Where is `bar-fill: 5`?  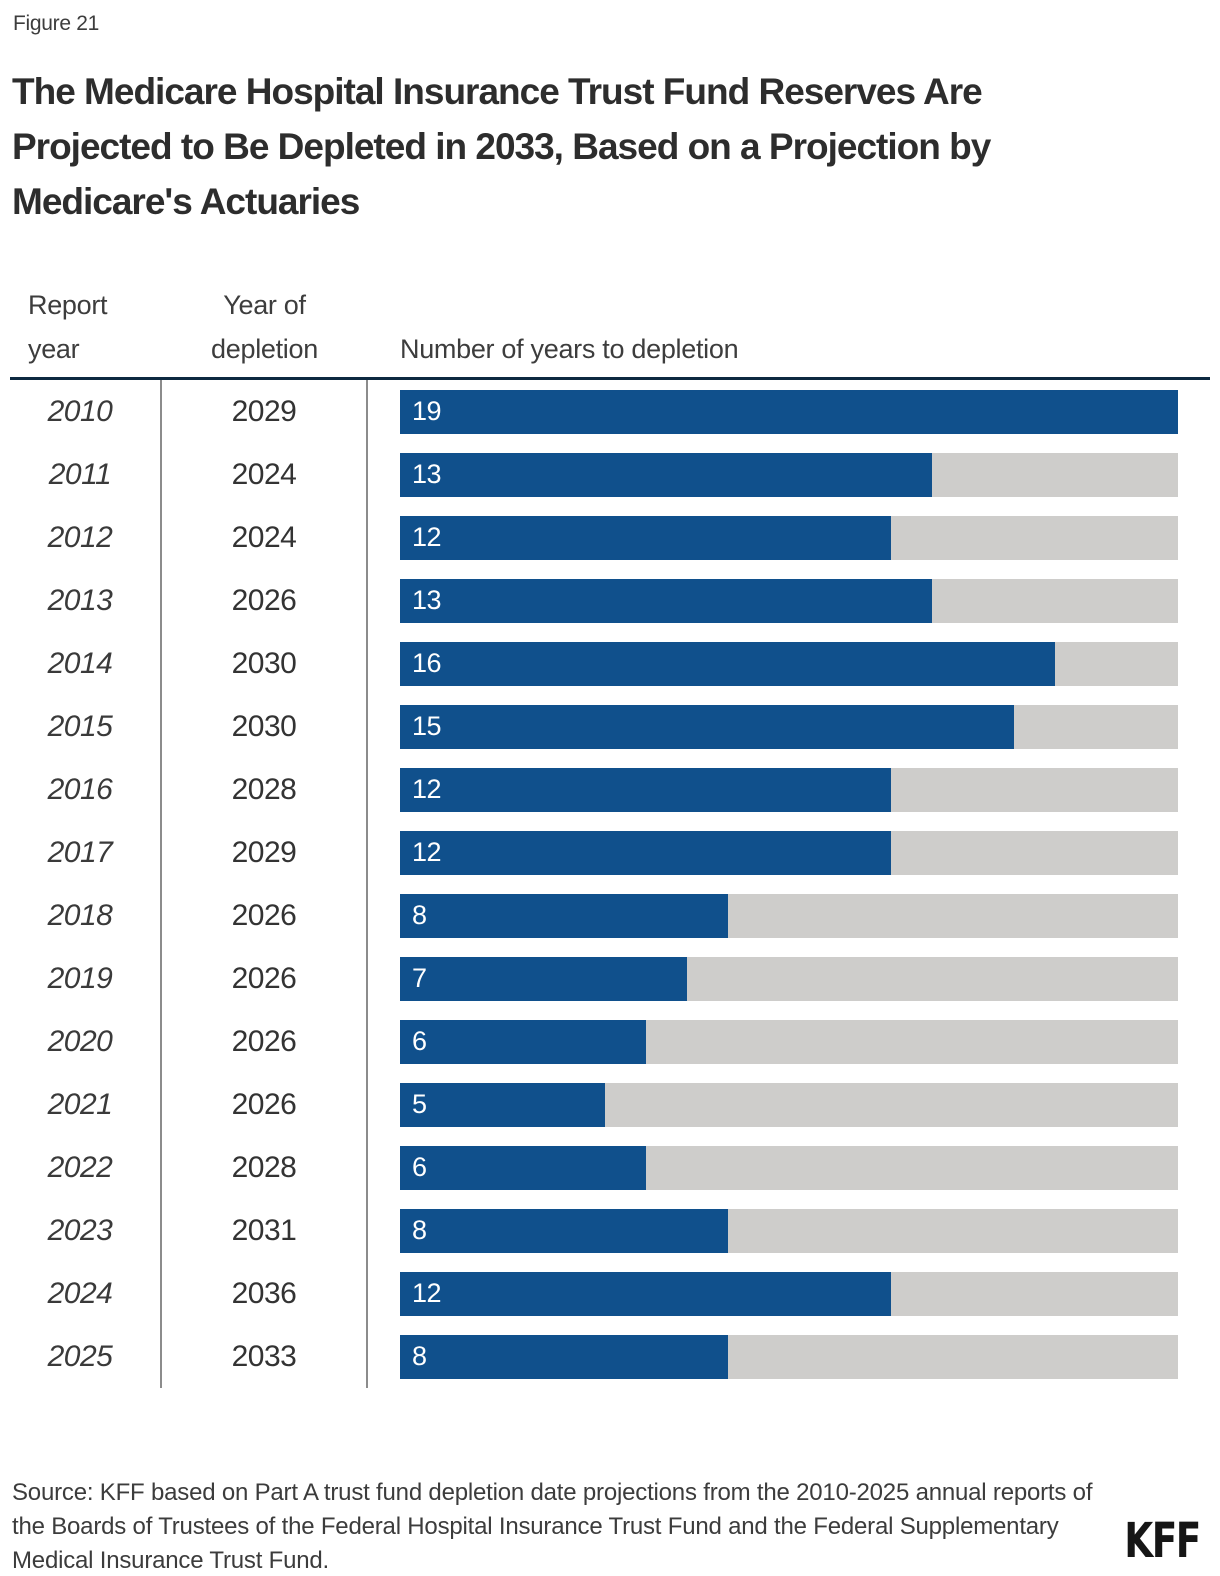 bar-fill: 5 is located at coordinates (502, 1104).